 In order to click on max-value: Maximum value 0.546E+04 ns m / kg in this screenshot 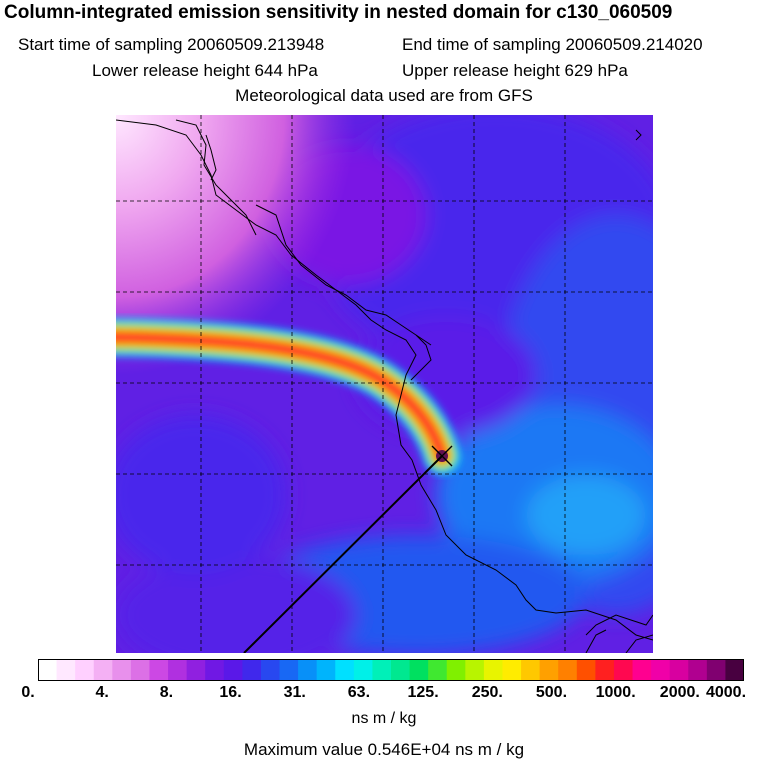, I will do `click(384, 749)`.